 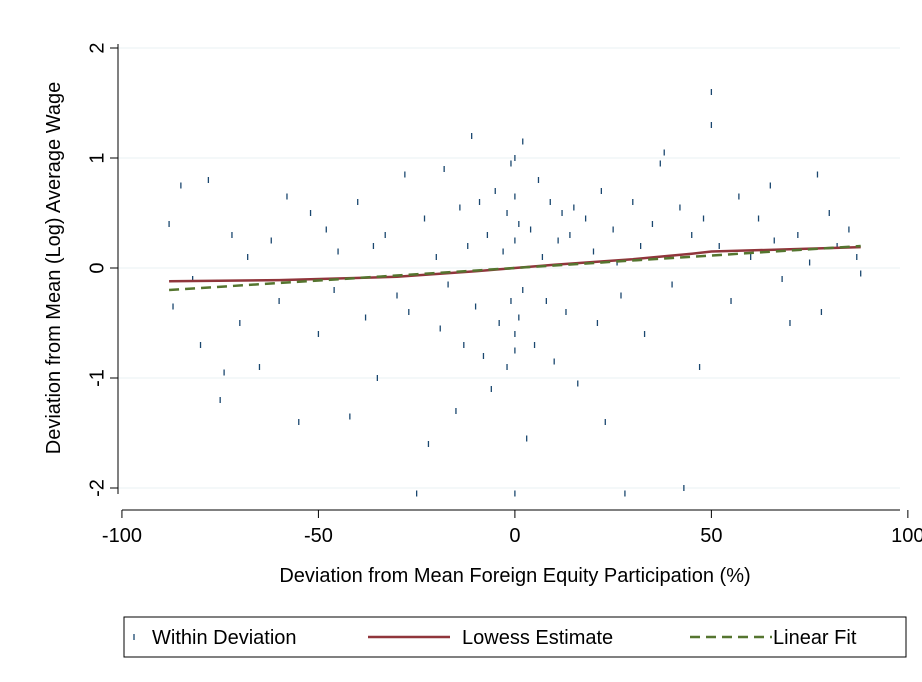 I want to click on x-tick-label: 50, so click(x=711, y=536).